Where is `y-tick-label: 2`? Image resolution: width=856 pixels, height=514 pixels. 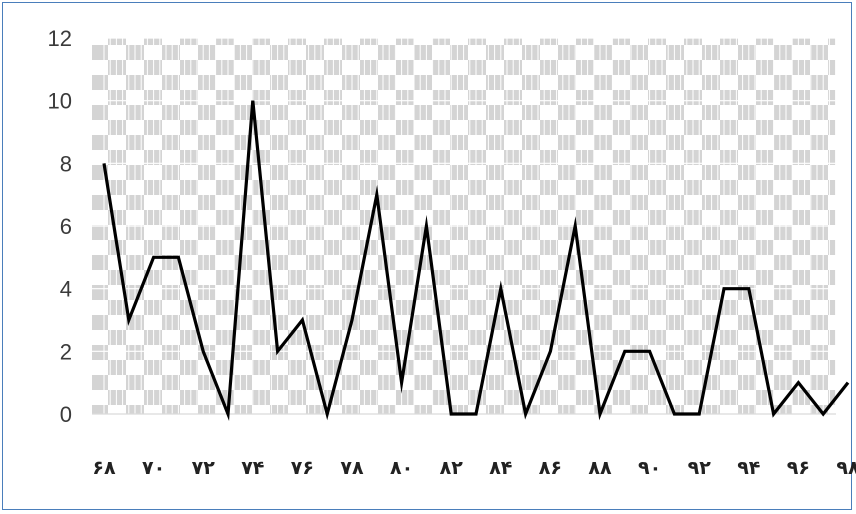 y-tick-label: 2 is located at coordinates (66, 351).